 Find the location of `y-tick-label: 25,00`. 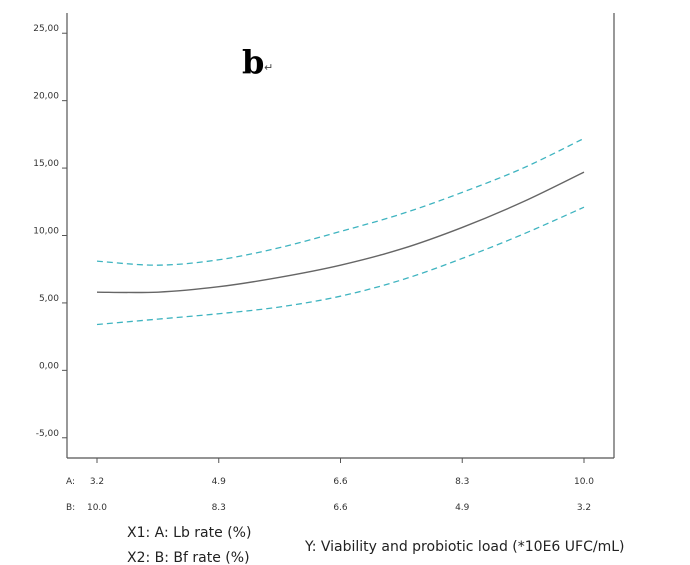

y-tick-label: 25,00 is located at coordinates (46, 29).